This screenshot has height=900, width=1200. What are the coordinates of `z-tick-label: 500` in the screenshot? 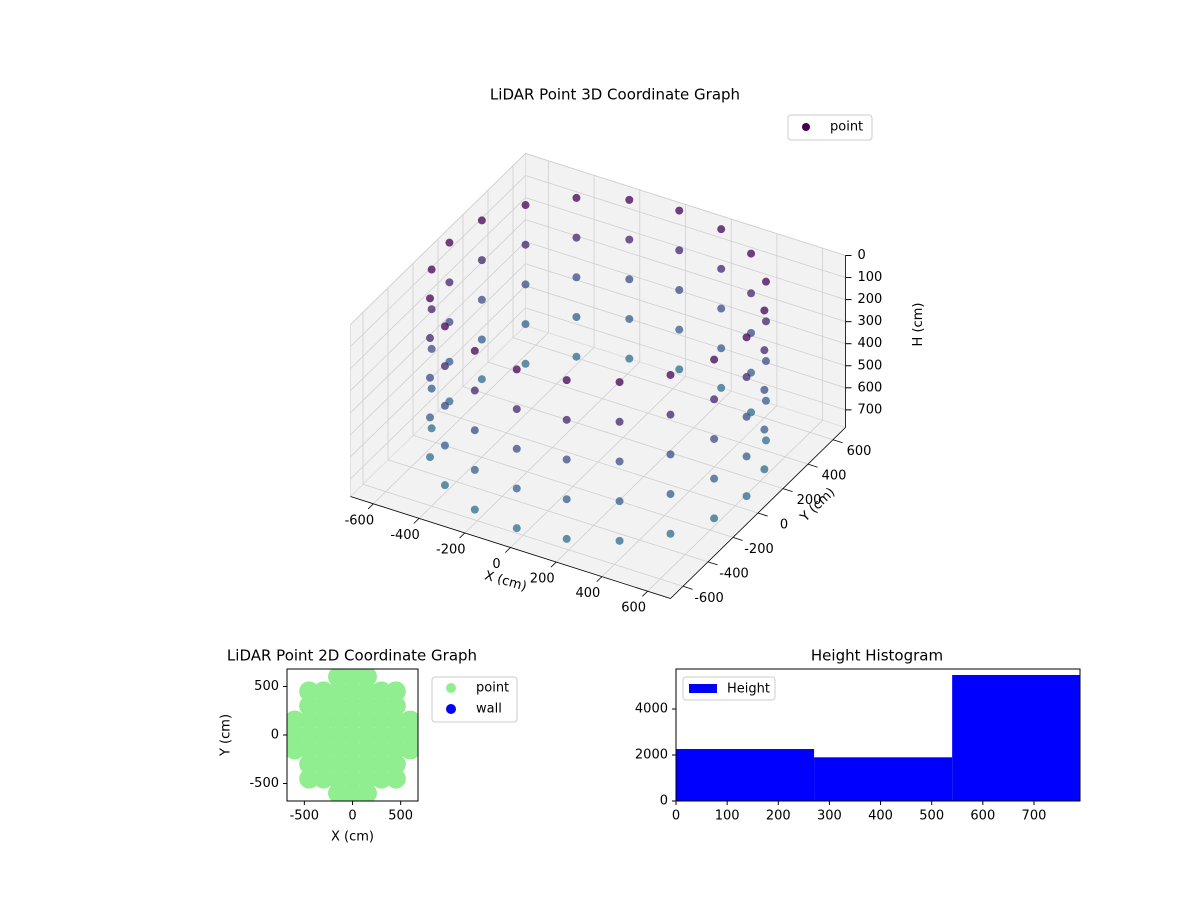 It's located at (870, 365).